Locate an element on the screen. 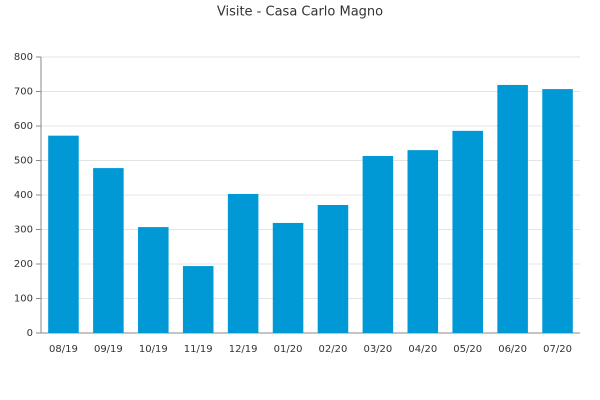 The width and height of the screenshot is (600, 400). x-tick-label: 03/20 is located at coordinates (377, 349).